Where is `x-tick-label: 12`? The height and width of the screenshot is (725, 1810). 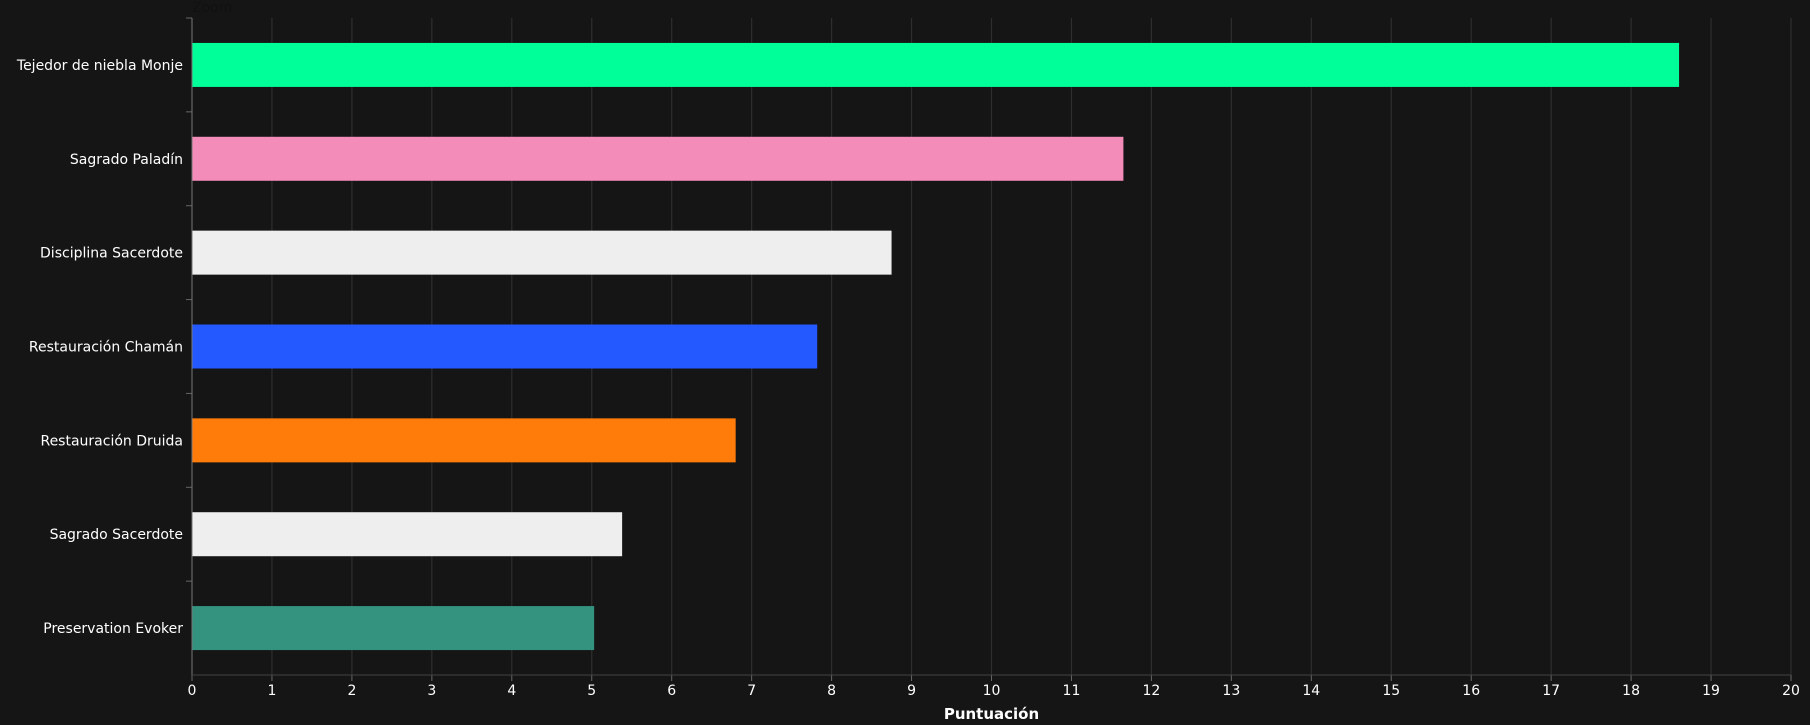 x-tick-label: 12 is located at coordinates (1151, 691).